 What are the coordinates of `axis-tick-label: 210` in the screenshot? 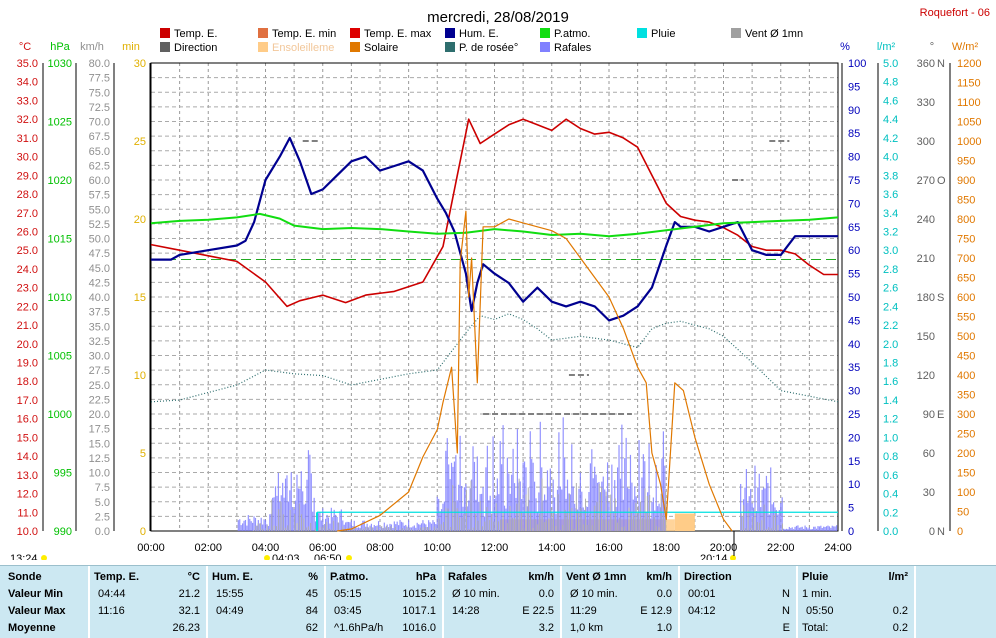 It's located at (926, 259).